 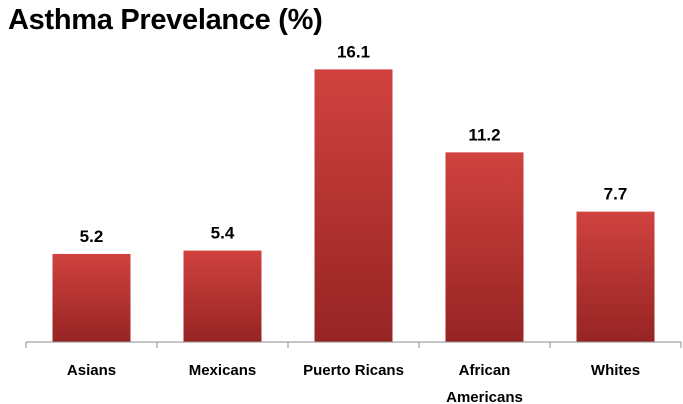 I want to click on category-label: Puerto Ricans, so click(x=353, y=370).